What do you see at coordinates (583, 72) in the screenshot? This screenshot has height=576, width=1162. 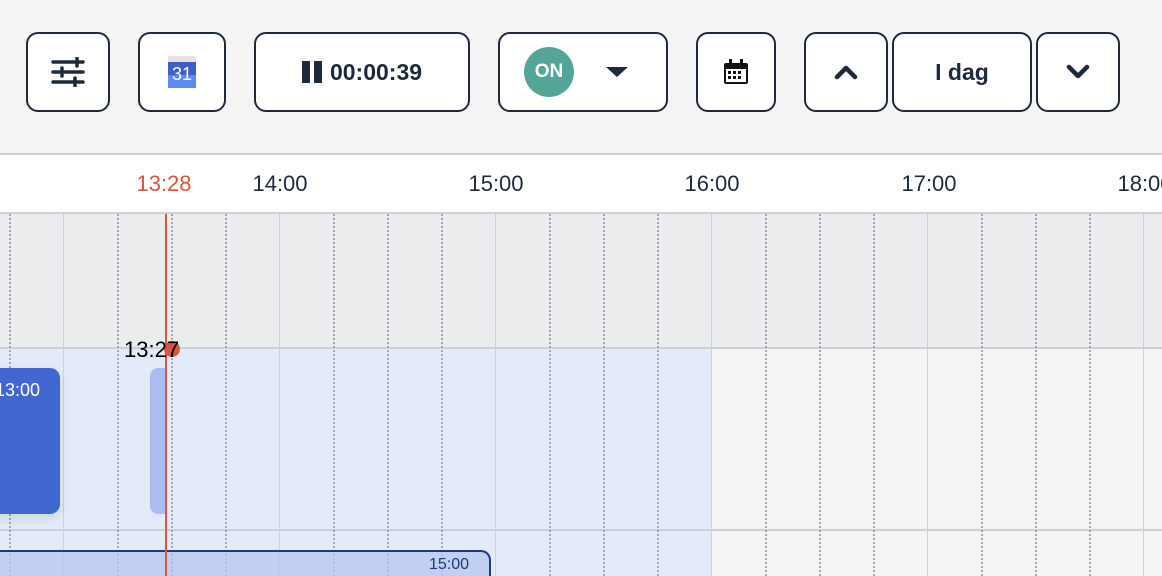 I see `status-dropdown: ON` at bounding box center [583, 72].